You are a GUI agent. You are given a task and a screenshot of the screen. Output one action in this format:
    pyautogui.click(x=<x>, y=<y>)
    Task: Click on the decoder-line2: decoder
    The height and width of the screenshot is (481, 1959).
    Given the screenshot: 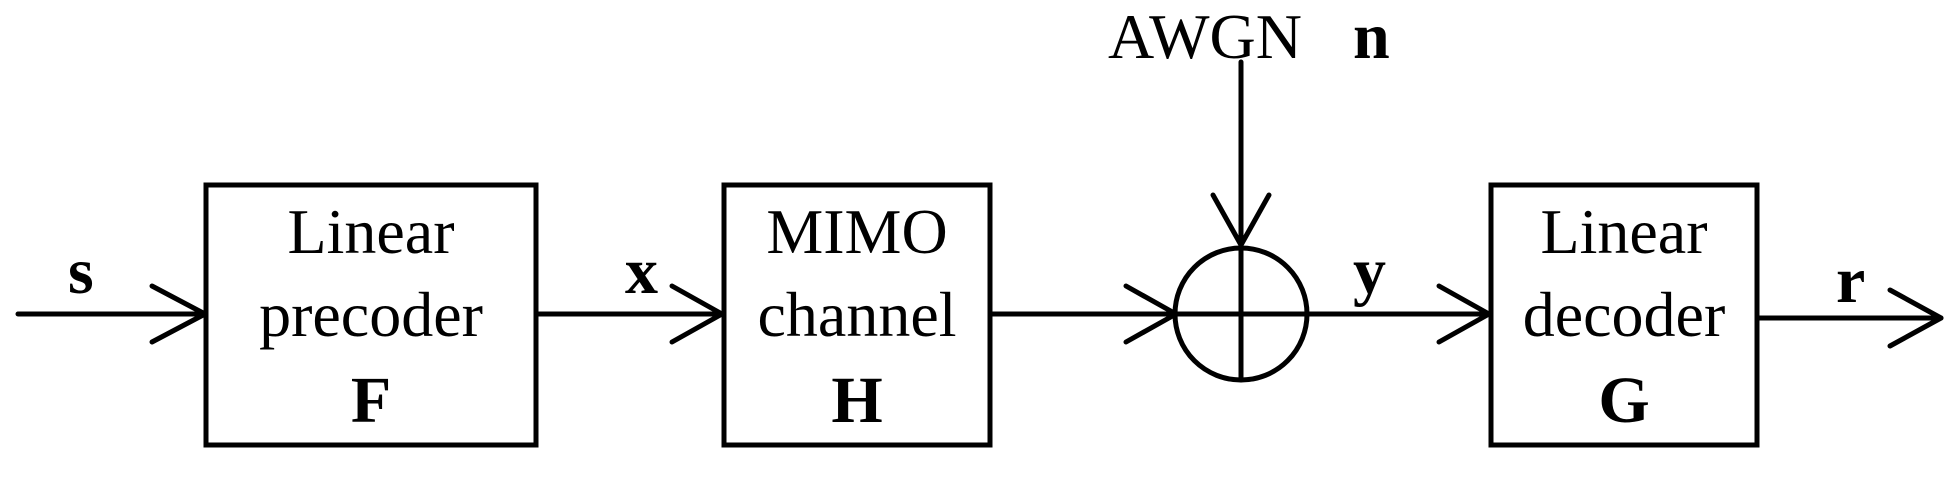 What is the action you would take?
    pyautogui.click(x=1624, y=314)
    